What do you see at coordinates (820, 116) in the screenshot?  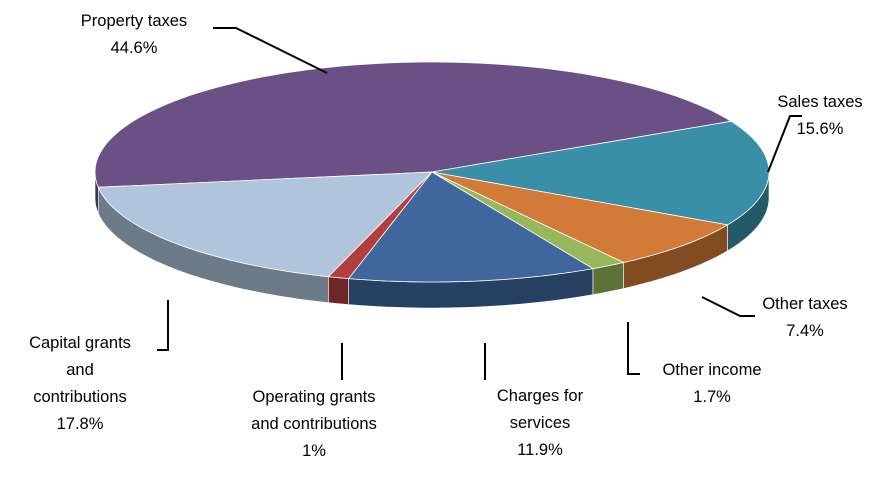 I see `data-label: Sales taxes 15.6%` at bounding box center [820, 116].